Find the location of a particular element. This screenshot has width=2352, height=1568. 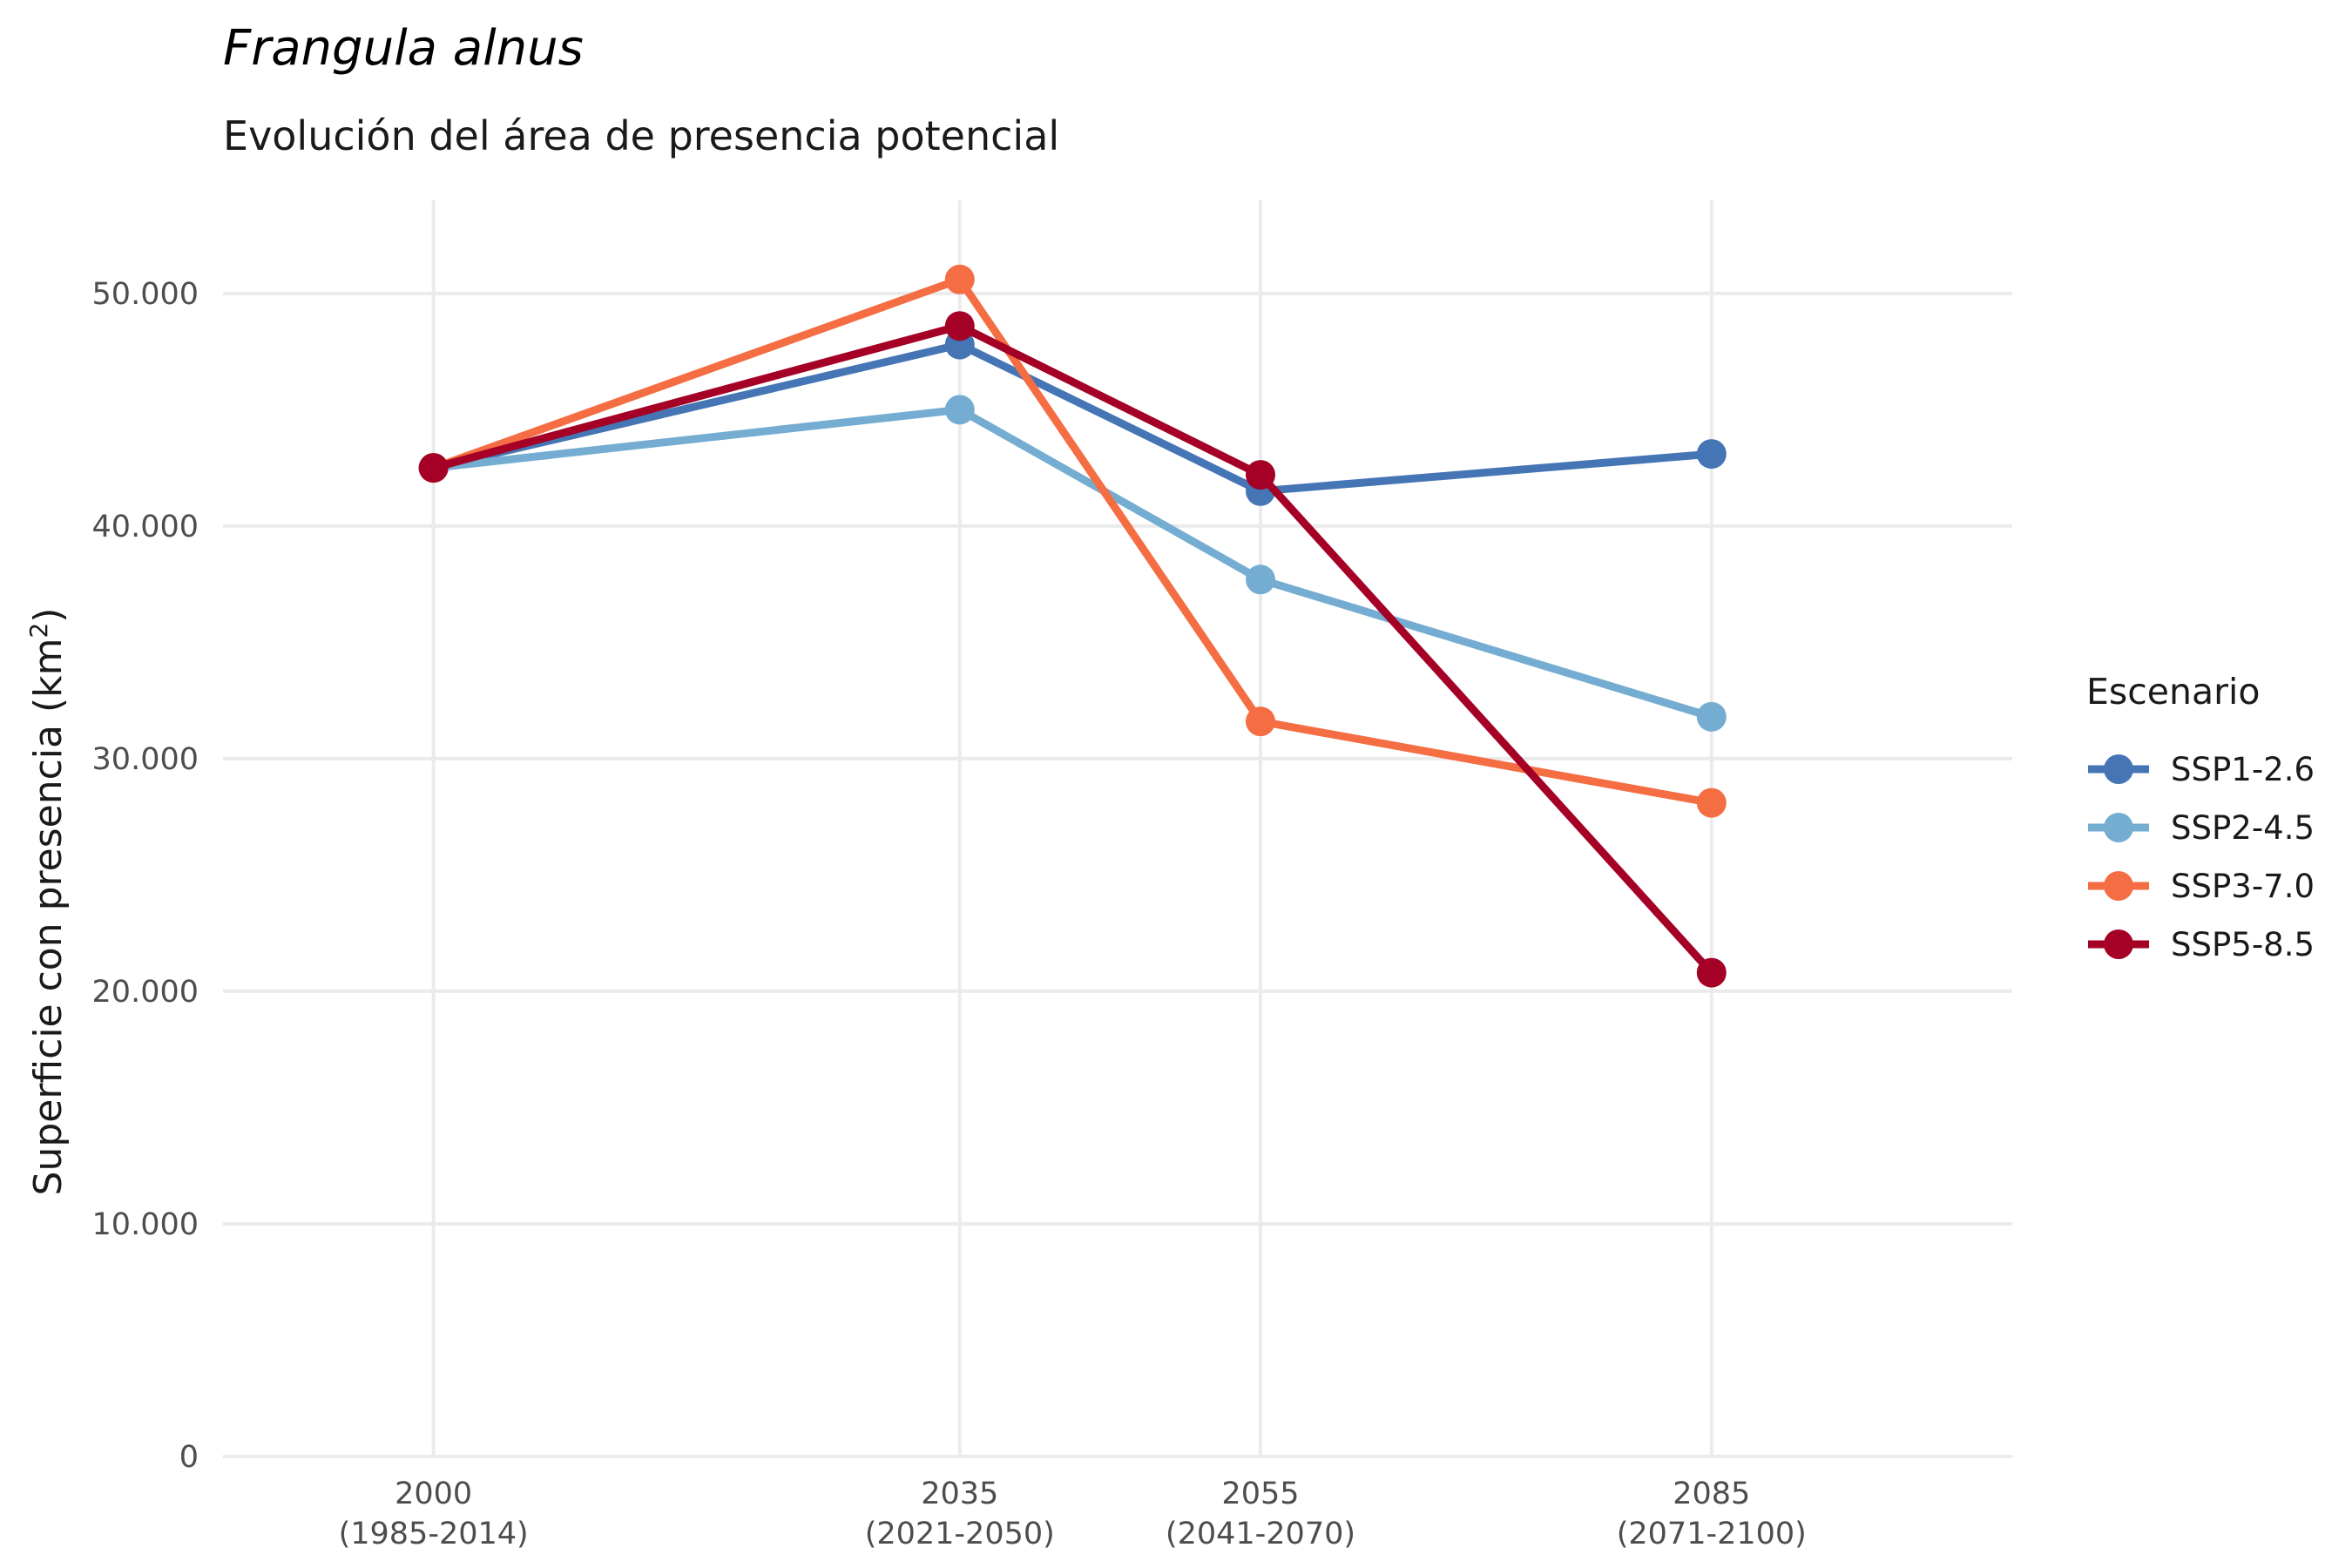

y-tick-label: 20.000 is located at coordinates (145, 993).